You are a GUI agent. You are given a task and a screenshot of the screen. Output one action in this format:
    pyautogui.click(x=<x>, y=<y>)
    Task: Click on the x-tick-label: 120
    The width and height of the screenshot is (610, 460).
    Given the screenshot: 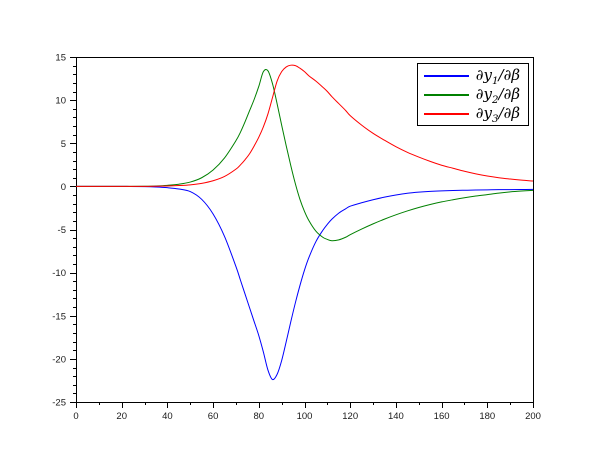 What is the action you would take?
    pyautogui.click(x=350, y=416)
    